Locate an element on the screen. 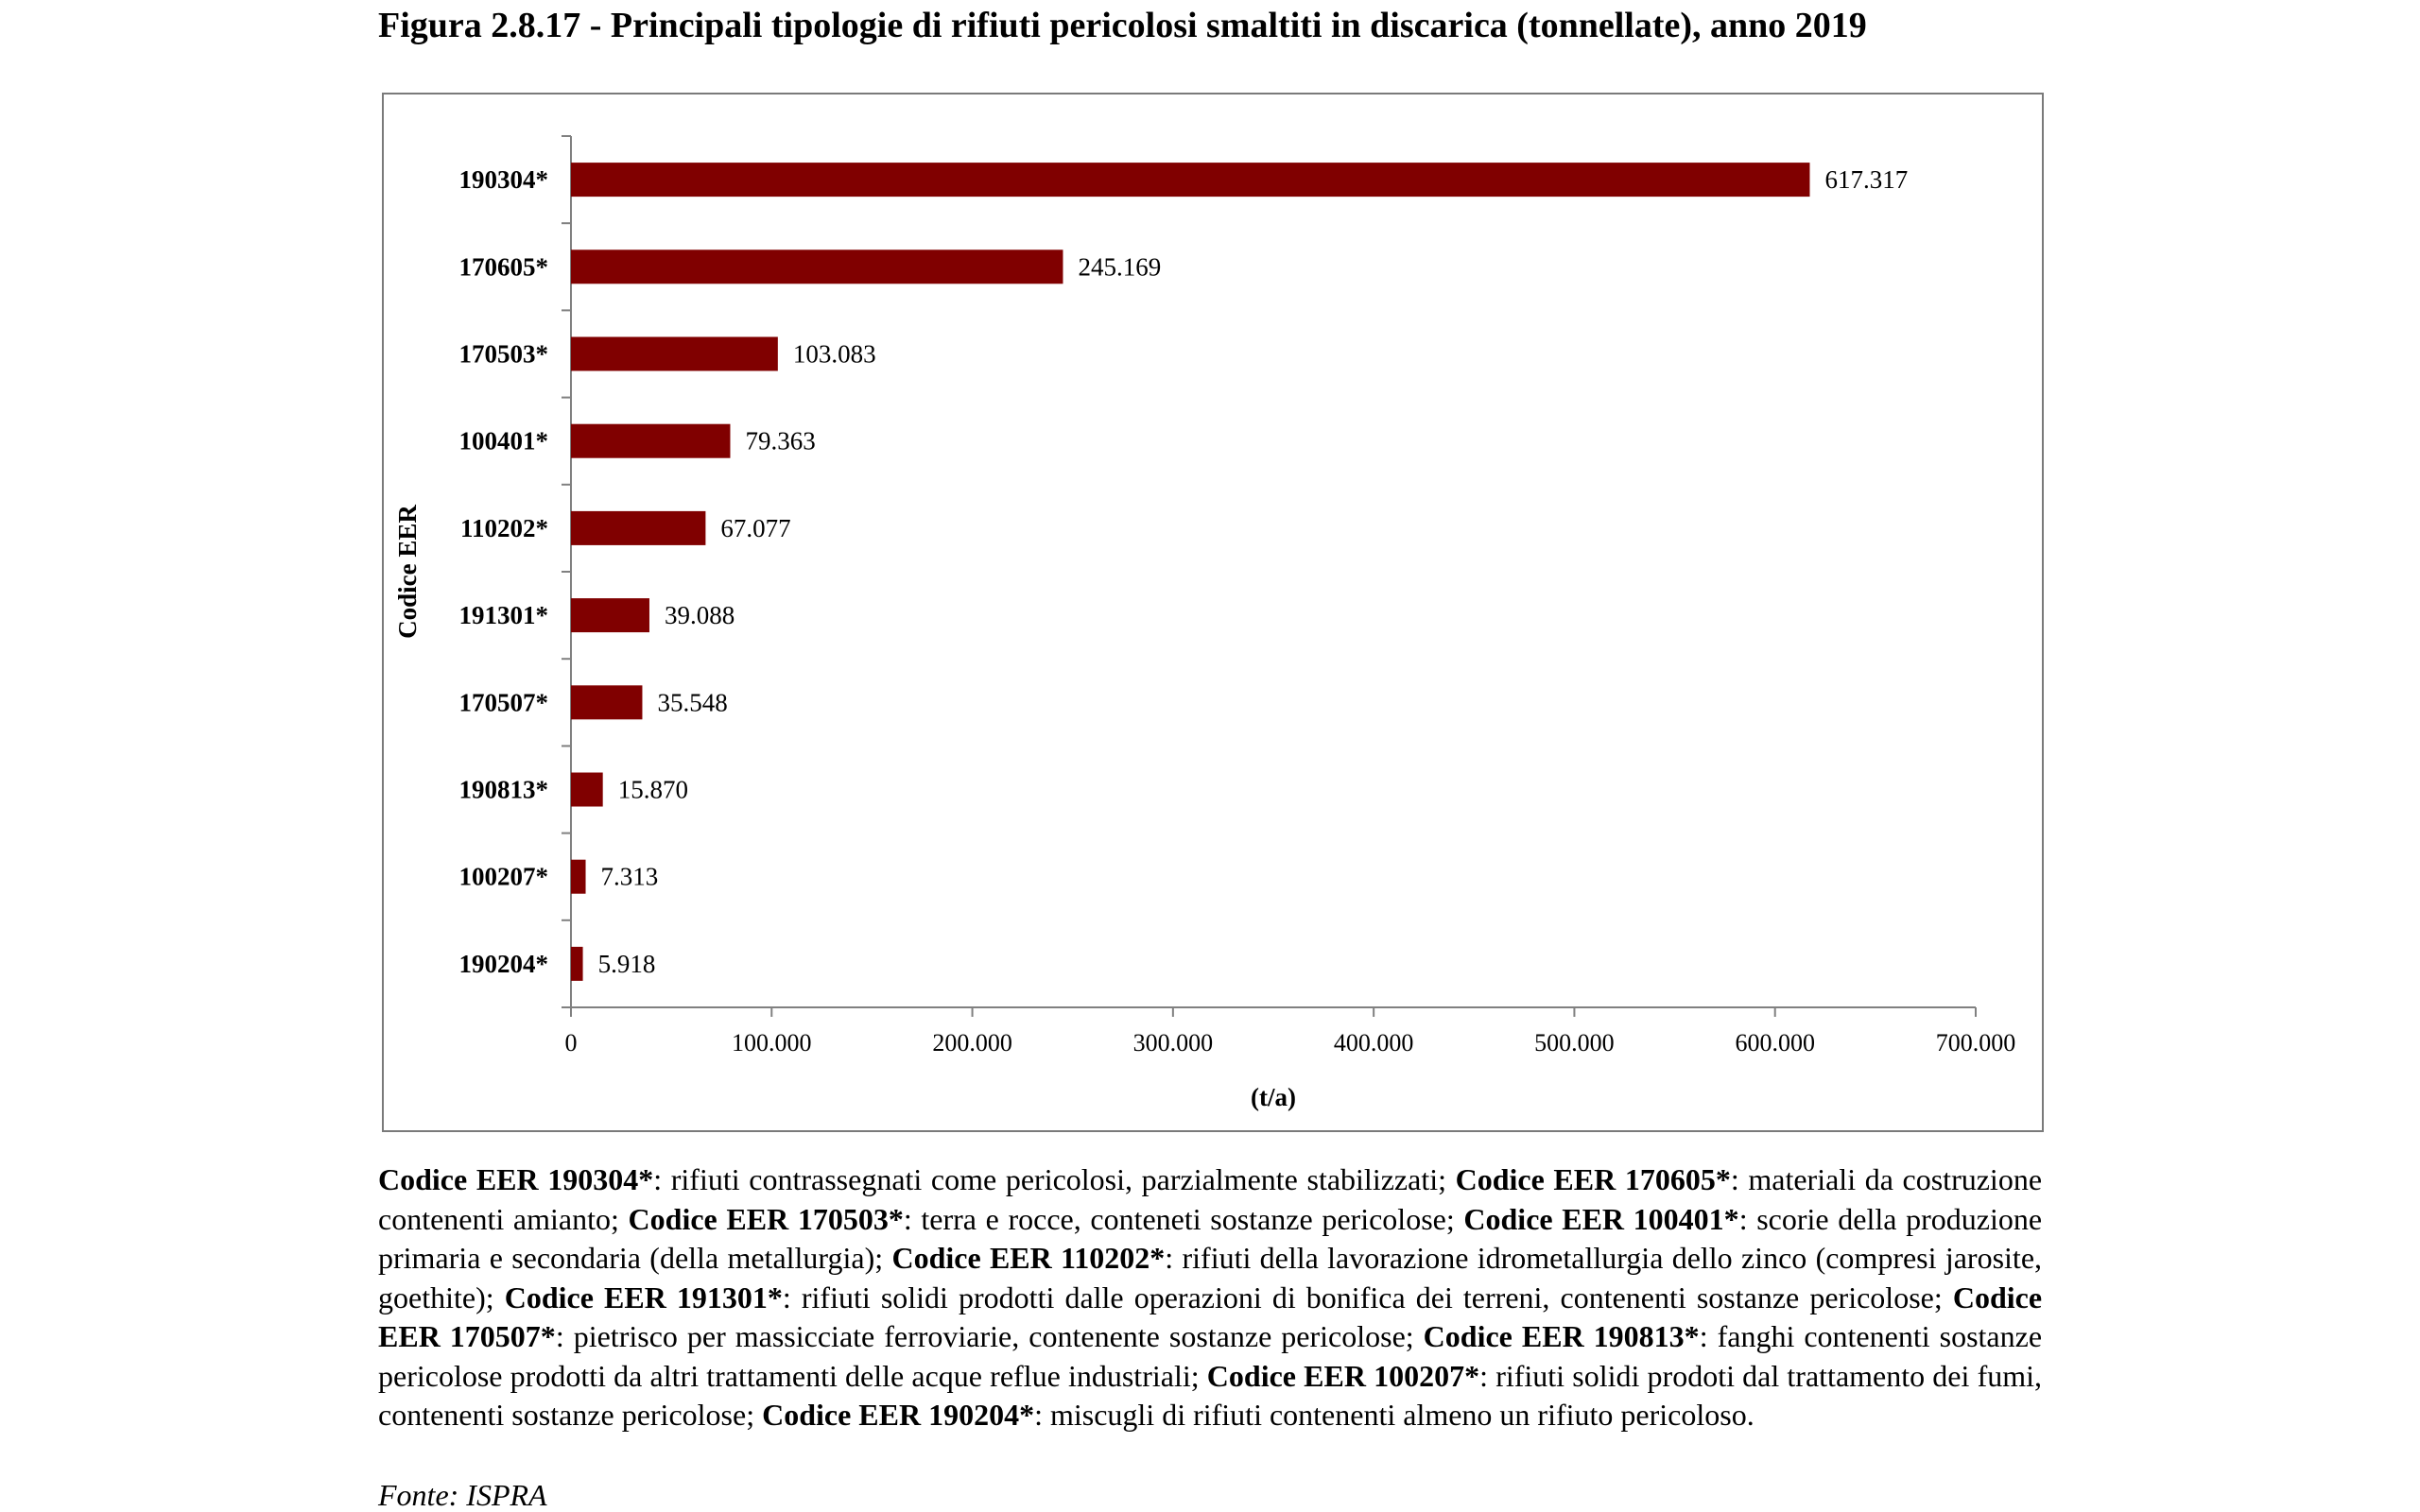 This screenshot has height=1512, width=2420. caption-code: Codice EER 100401* is located at coordinates (1601, 1218).